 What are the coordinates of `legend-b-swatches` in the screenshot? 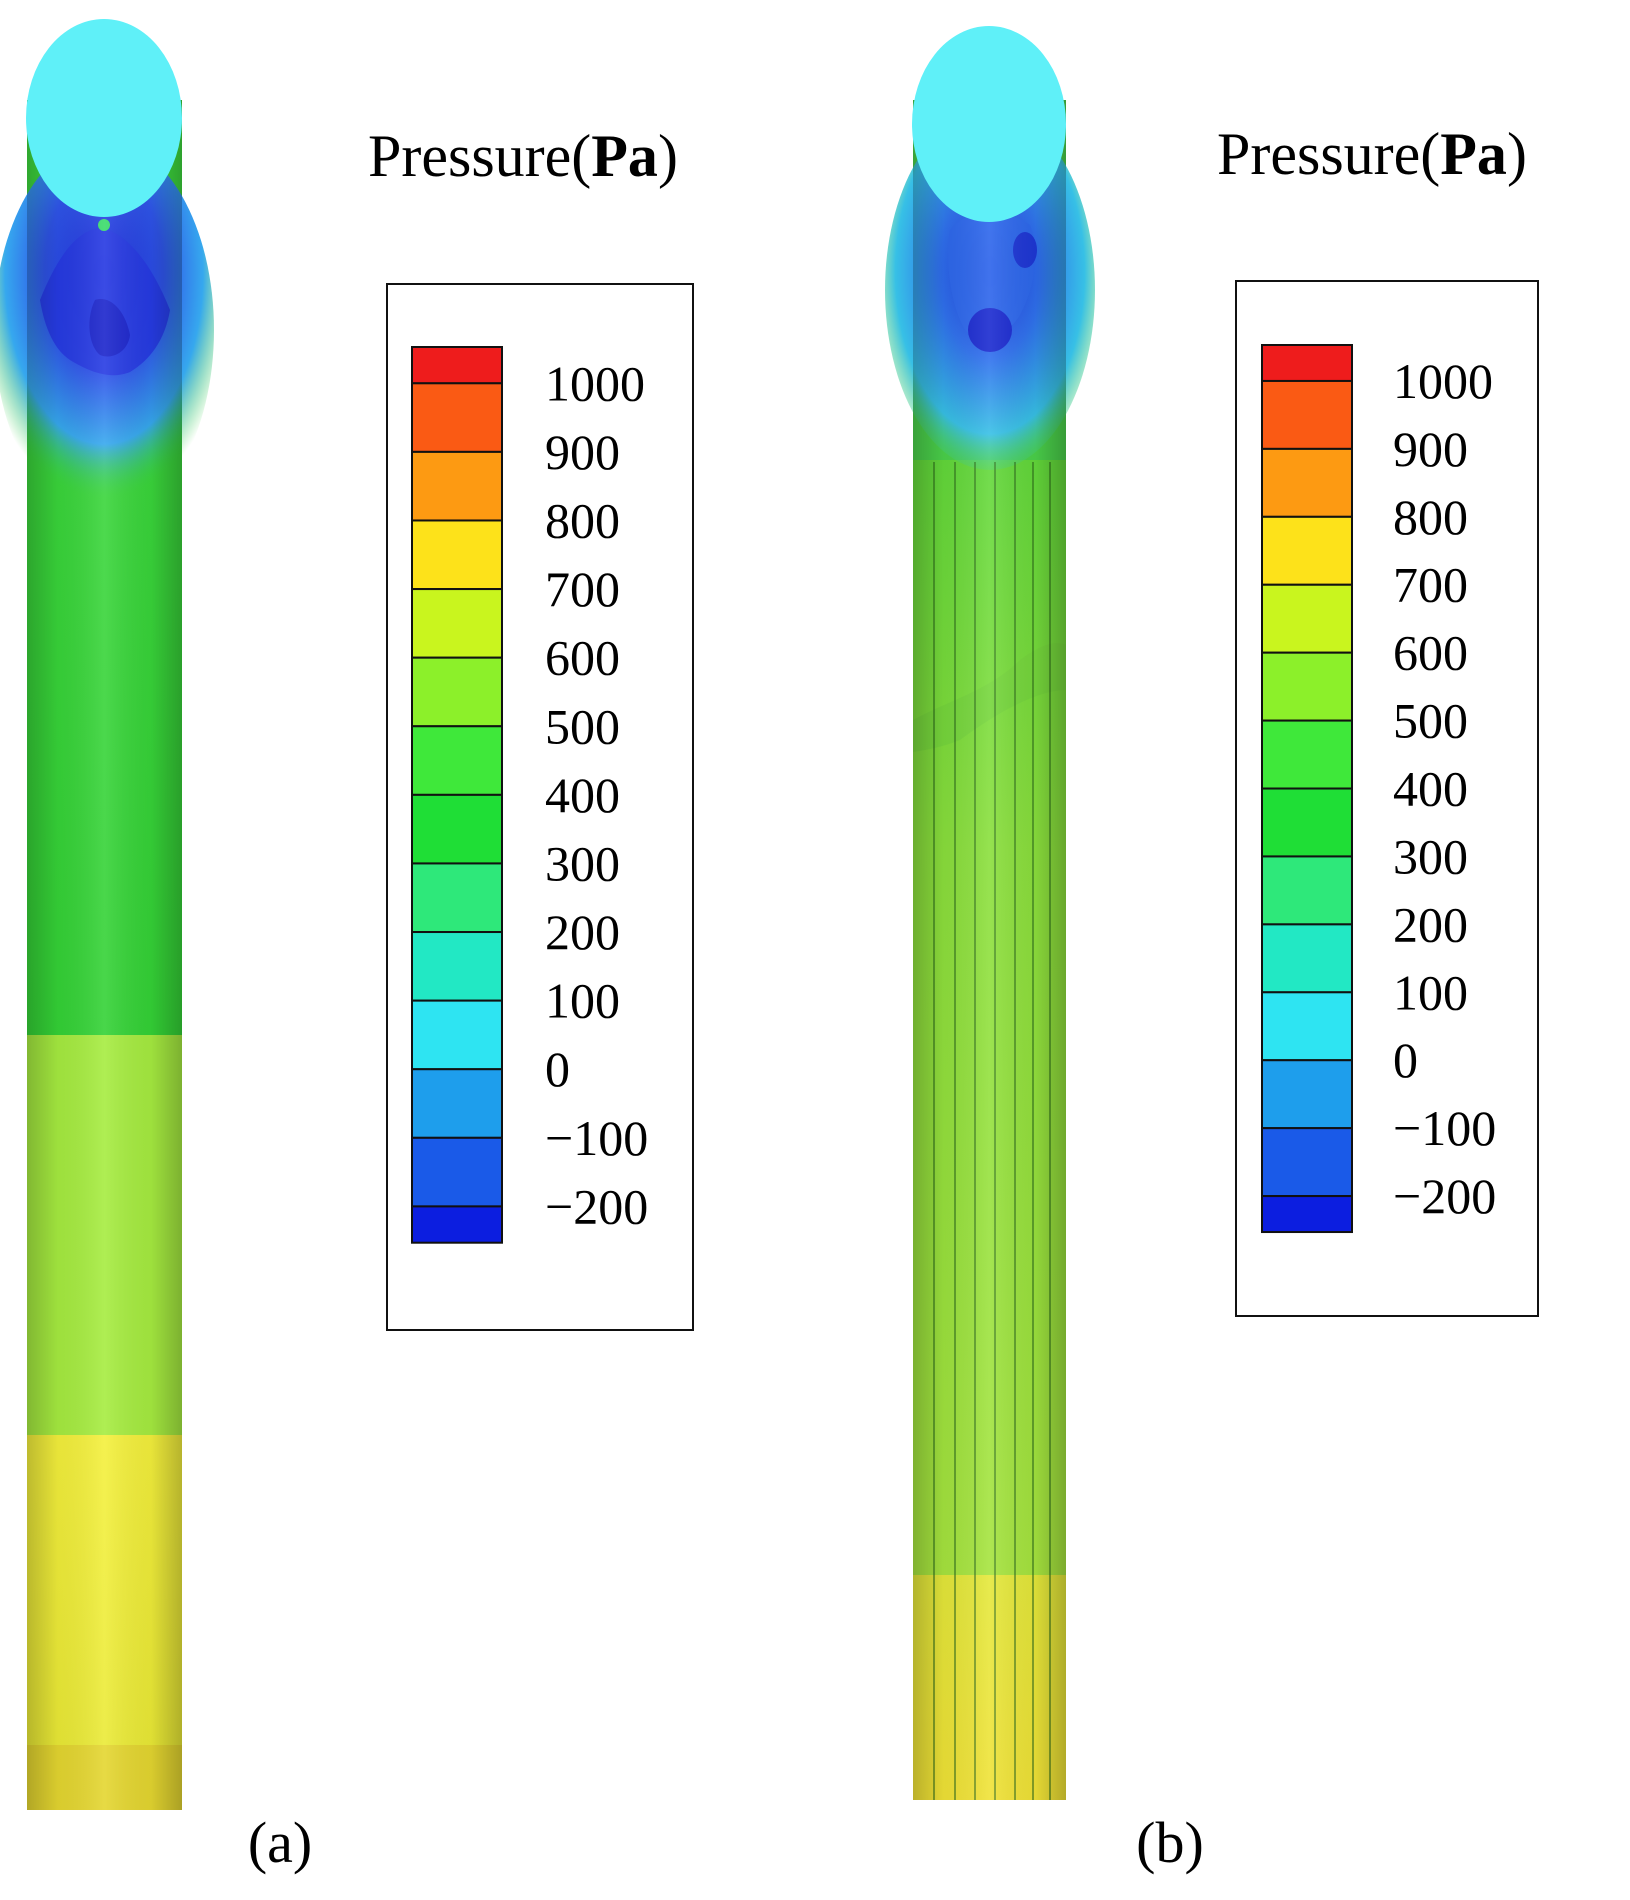 It's located at (1307, 789).